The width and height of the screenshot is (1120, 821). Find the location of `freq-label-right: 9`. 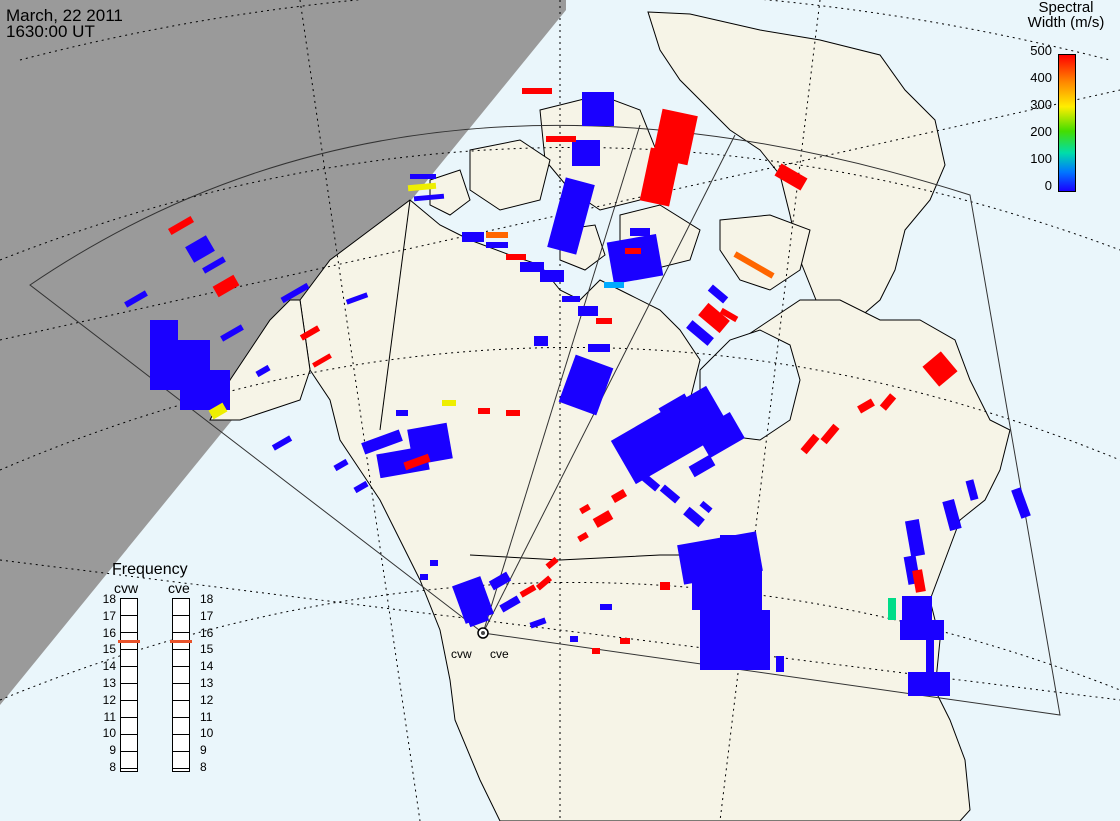

freq-label-right: 9 is located at coordinates (203, 750).